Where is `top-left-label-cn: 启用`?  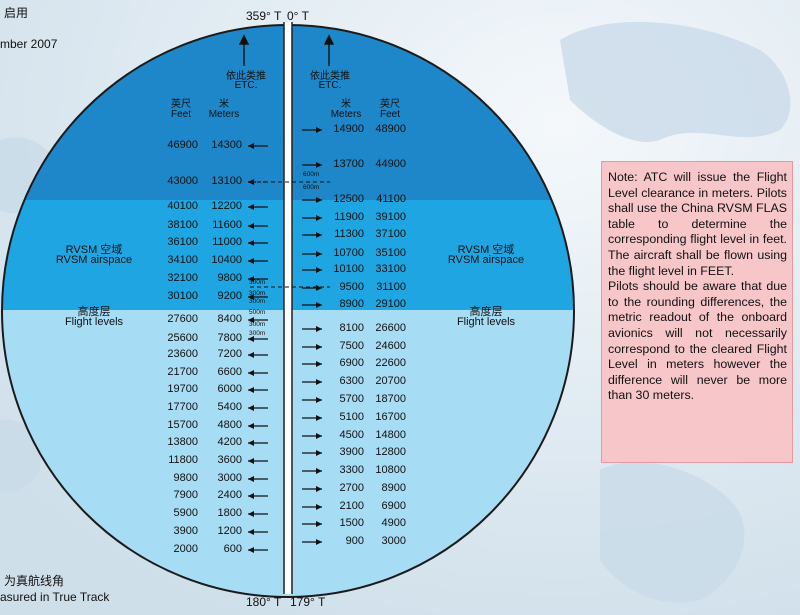
top-left-label-cn: 启用 is located at coordinates (16, 13).